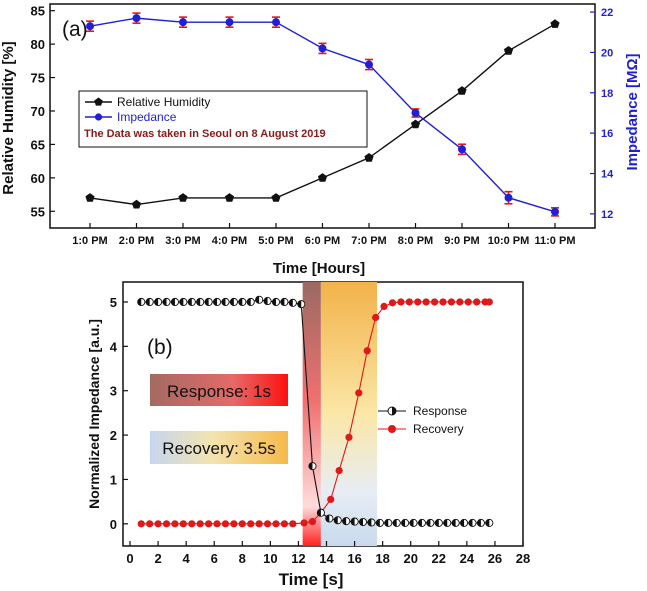 The width and height of the screenshot is (647, 591). Describe the element at coordinates (113, 391) in the screenshot. I see `y-tick-label: 3` at that location.